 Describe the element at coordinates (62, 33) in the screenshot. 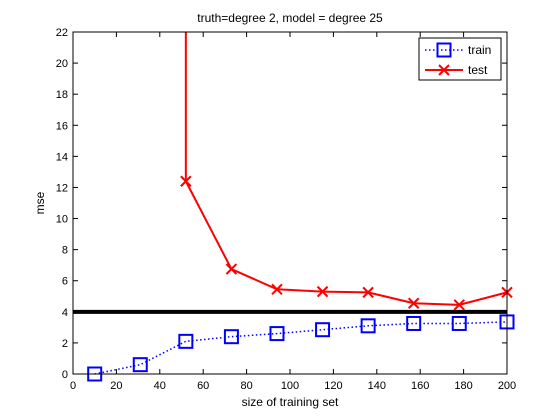

I see `y-tick-label: 22` at that location.